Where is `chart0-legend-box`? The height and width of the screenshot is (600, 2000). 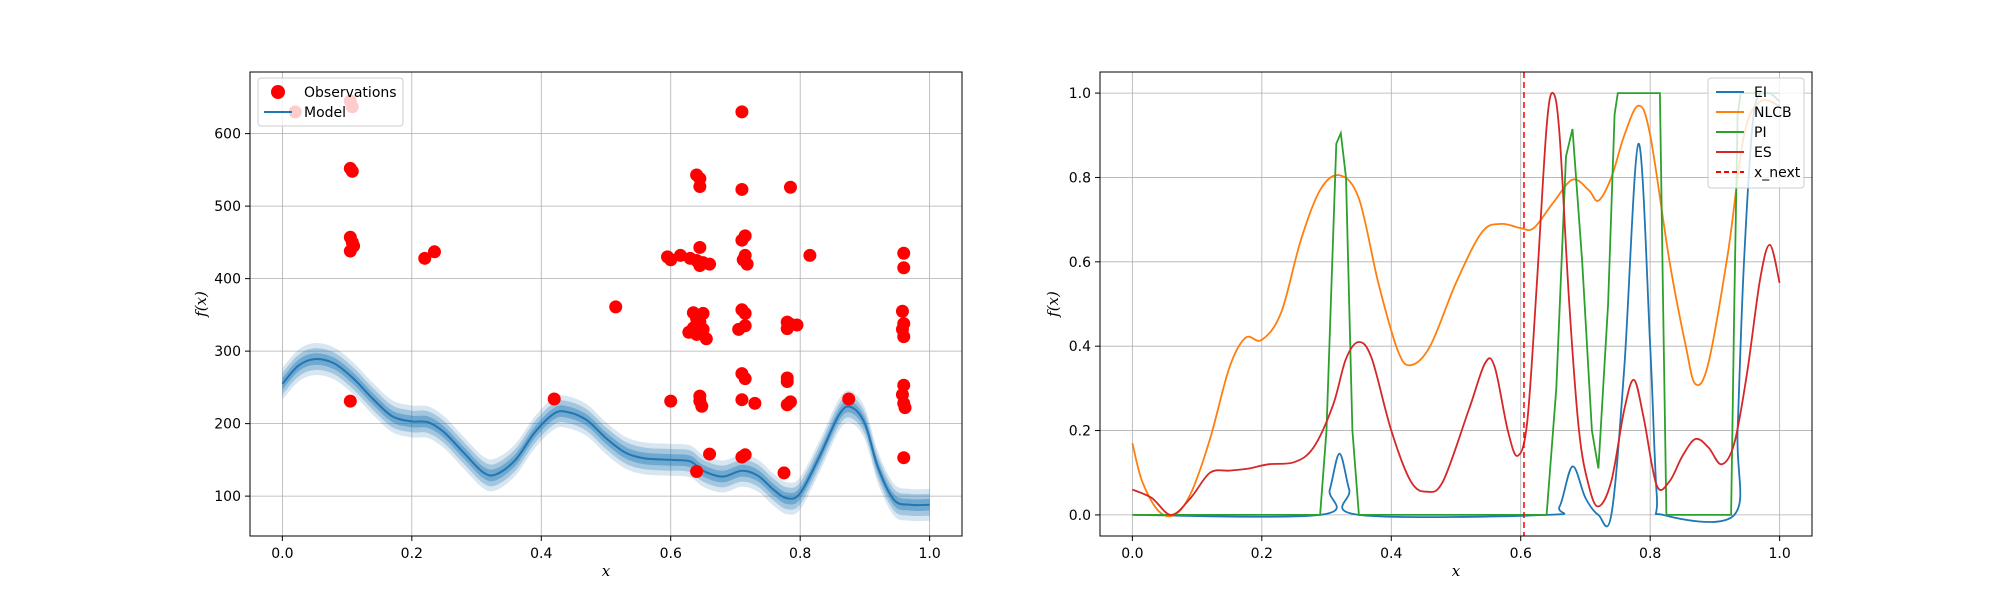 chart0-legend-box is located at coordinates (330, 102).